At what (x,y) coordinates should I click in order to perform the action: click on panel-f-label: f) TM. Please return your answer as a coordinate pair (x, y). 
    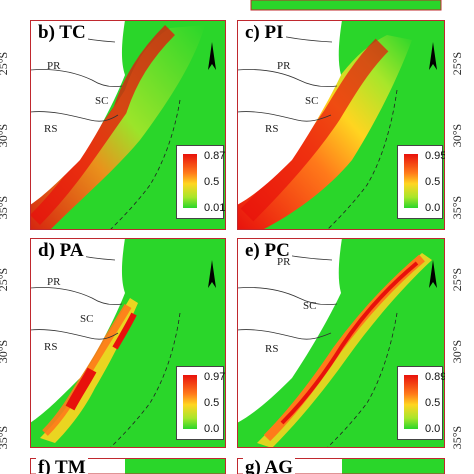
    Looking at the image, I should click on (62, 466).